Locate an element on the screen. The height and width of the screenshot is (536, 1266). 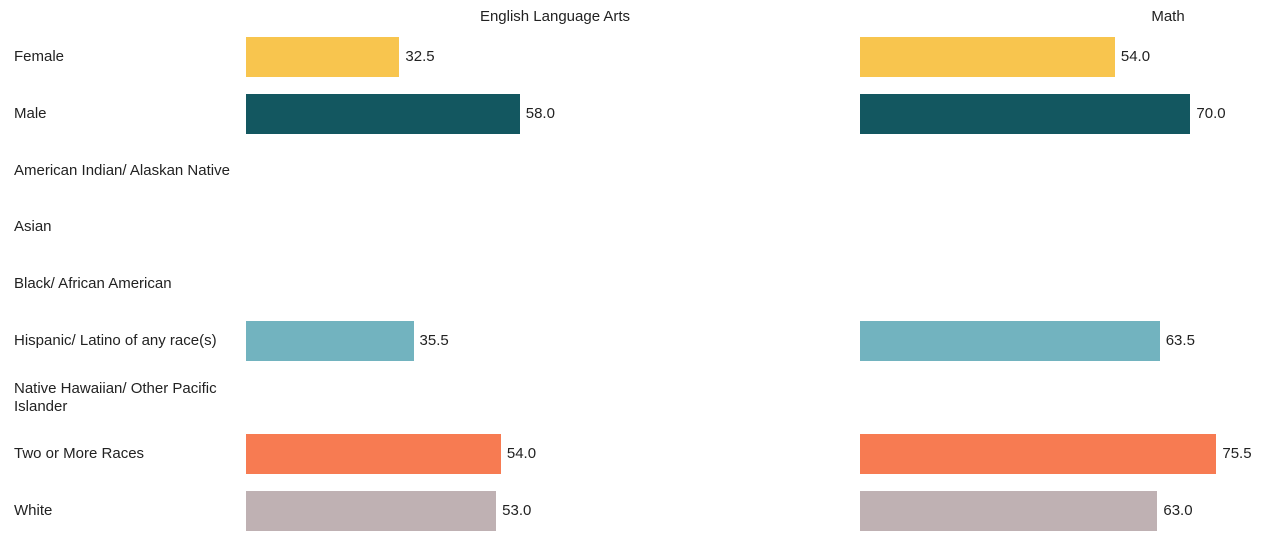
value-label: 53.0 is located at coordinates (517, 510).